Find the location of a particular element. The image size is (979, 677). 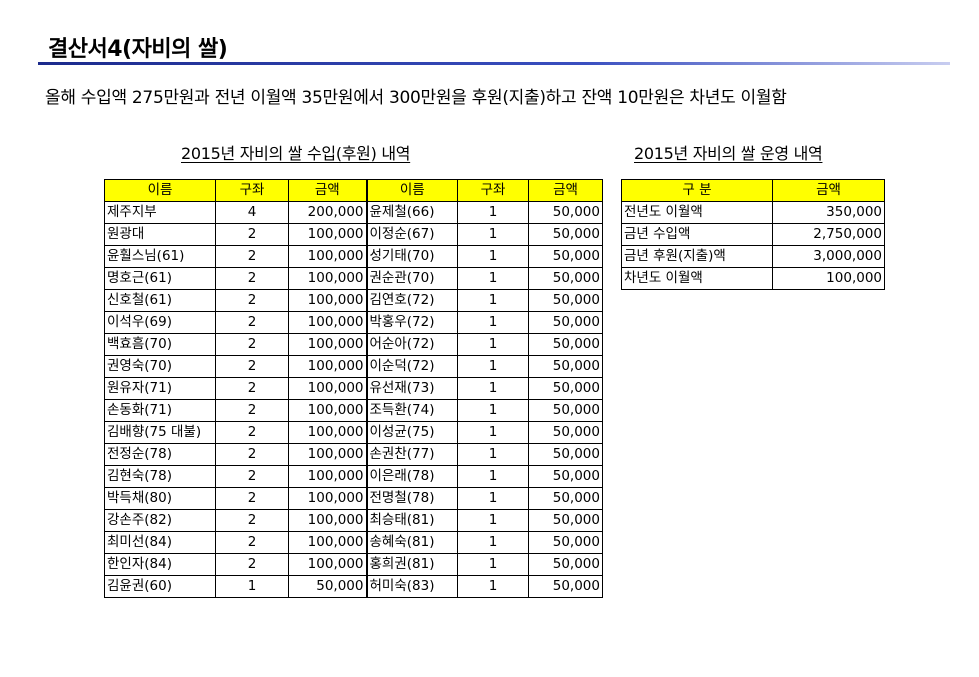

donor-name: 조득환(74) is located at coordinates (411, 410).